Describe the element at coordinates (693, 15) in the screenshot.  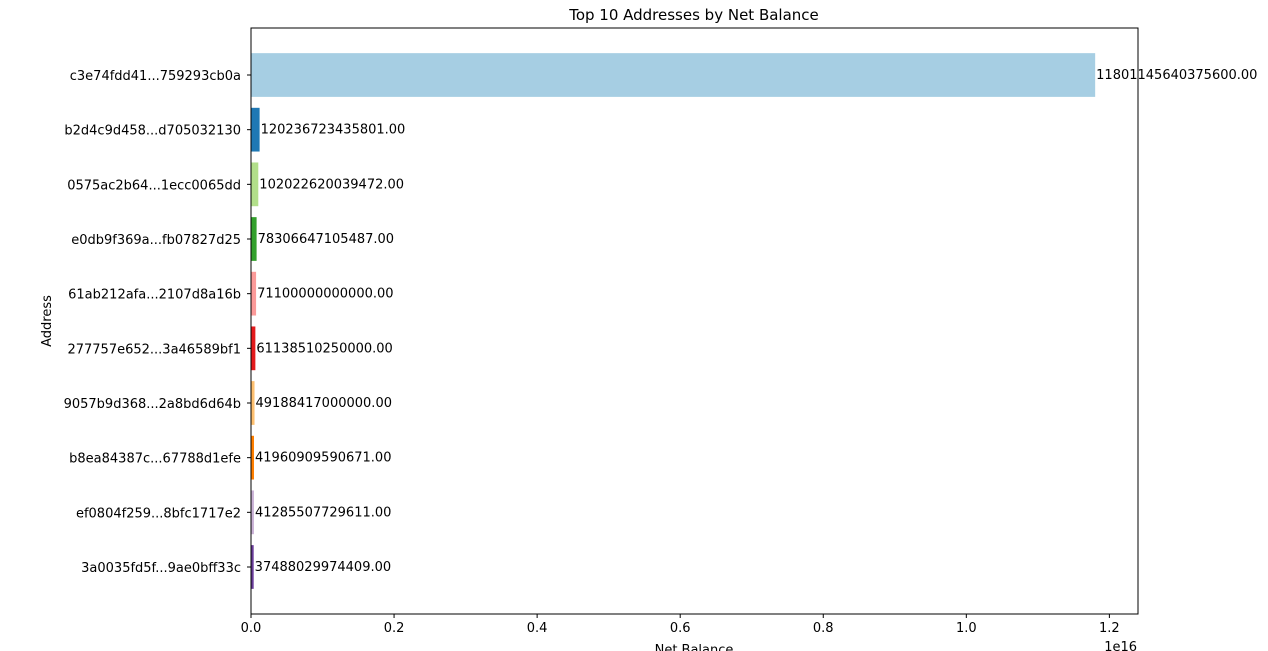
I see `chart-title: Top 10 Addresses by Net Balance` at that location.